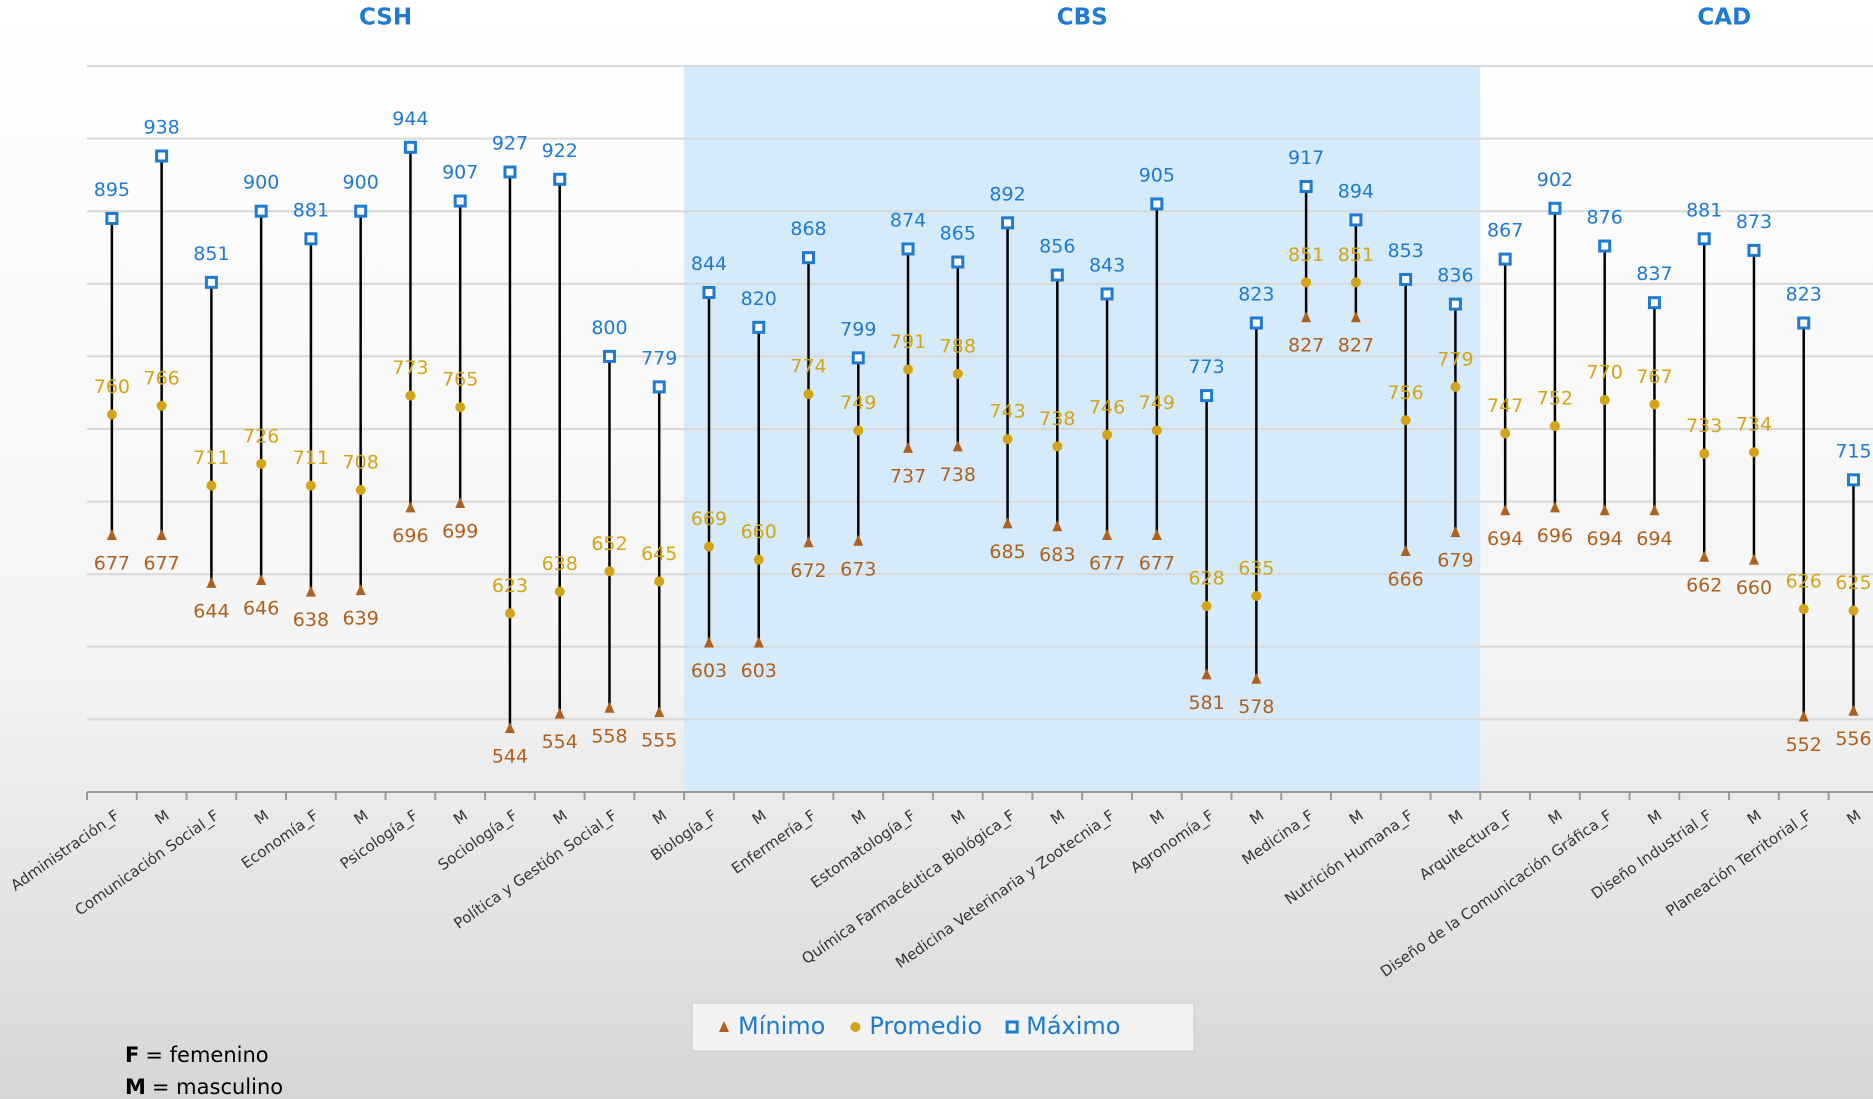 This screenshot has width=1873, height=1099. Describe the element at coordinates (1754, 425) in the screenshot. I see `avg-label: 734` at that location.